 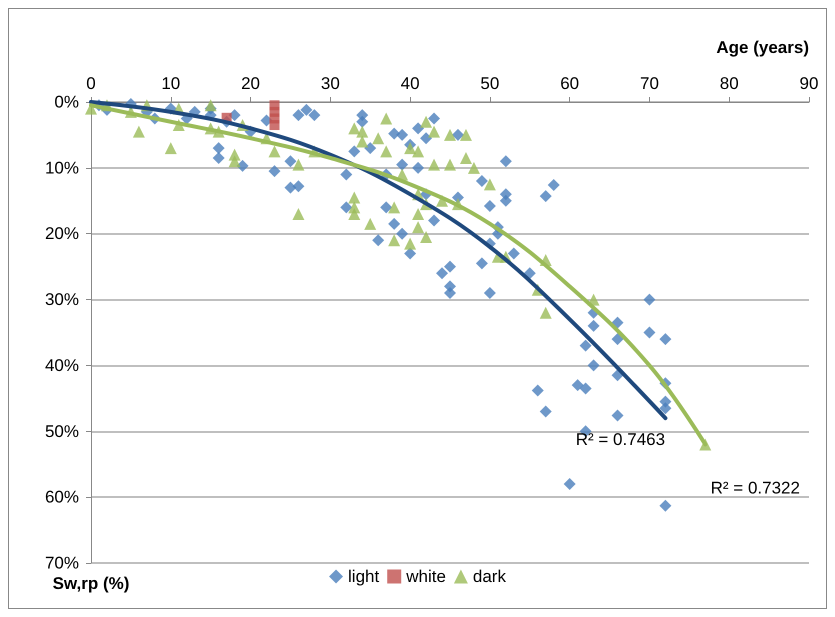 I want to click on x-tick-label: 0, so click(x=91, y=83).